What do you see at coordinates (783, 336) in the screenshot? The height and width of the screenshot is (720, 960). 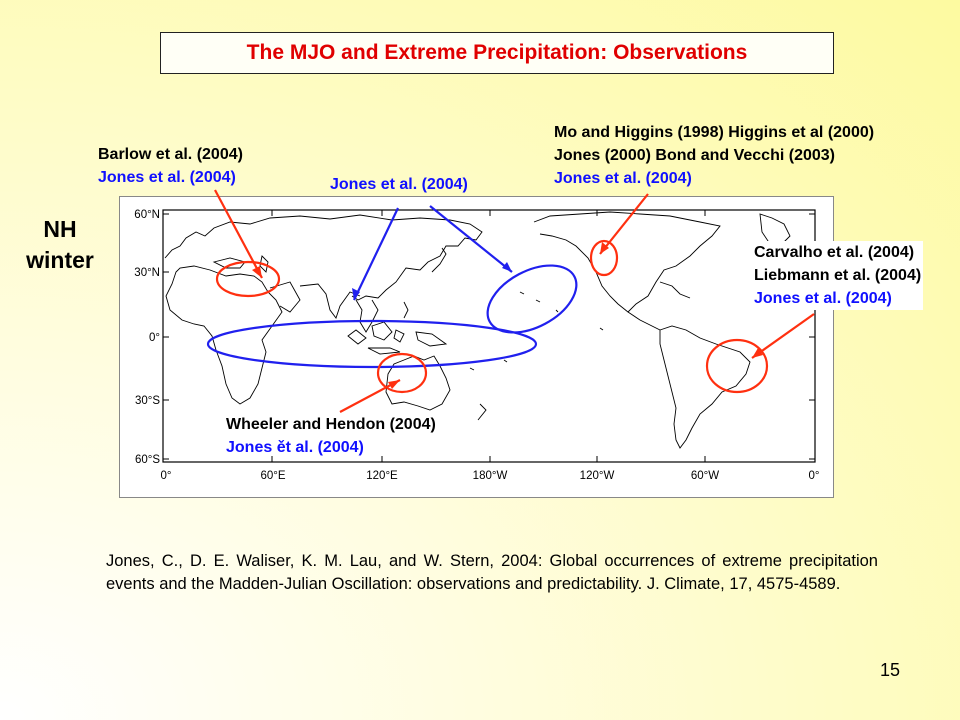 I see `red-arrow-carvalho` at bounding box center [783, 336].